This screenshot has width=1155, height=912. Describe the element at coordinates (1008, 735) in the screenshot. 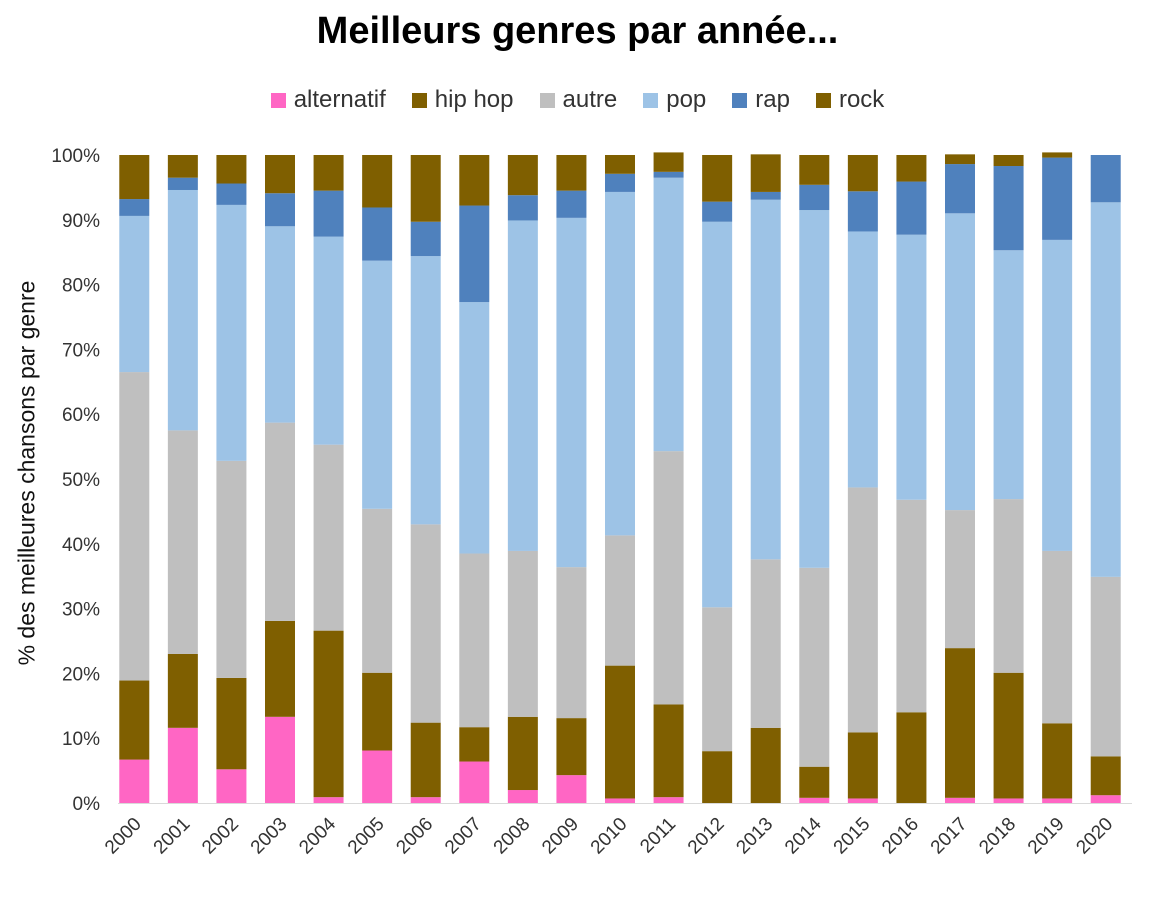

I see `bar-segment-hip-hop-2018` at that location.